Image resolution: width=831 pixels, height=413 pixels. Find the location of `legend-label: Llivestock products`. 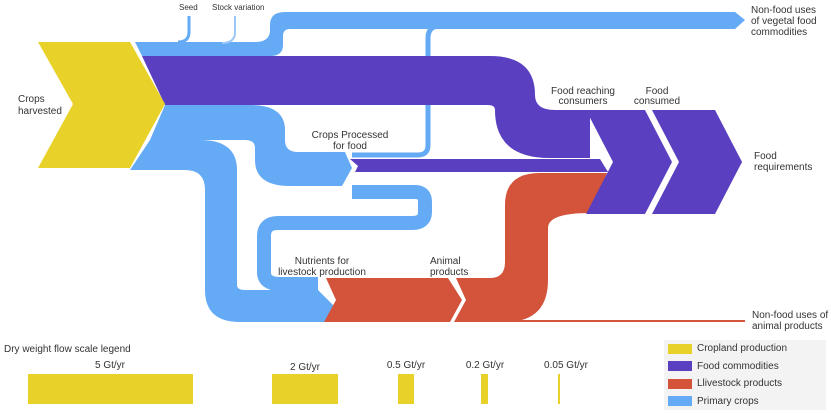

legend-label: Llivestock products is located at coordinates (740, 384).